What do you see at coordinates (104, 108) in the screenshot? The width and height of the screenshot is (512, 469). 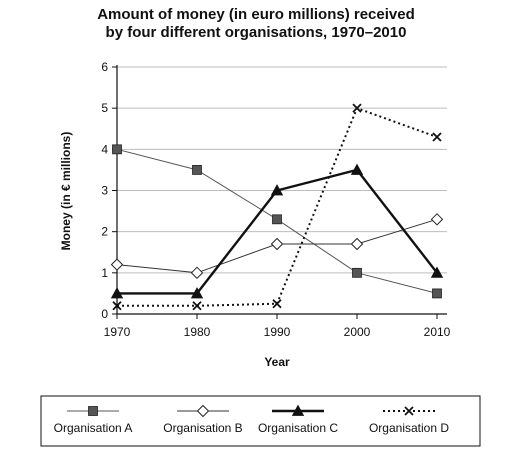 I see `y-tick-label: 5` at bounding box center [104, 108].